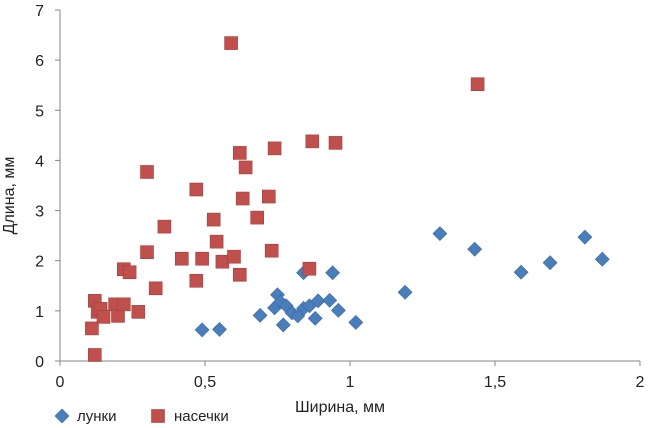  Describe the element at coordinates (205, 382) in the screenshot. I see `x-tick-label: 0,5` at that location.